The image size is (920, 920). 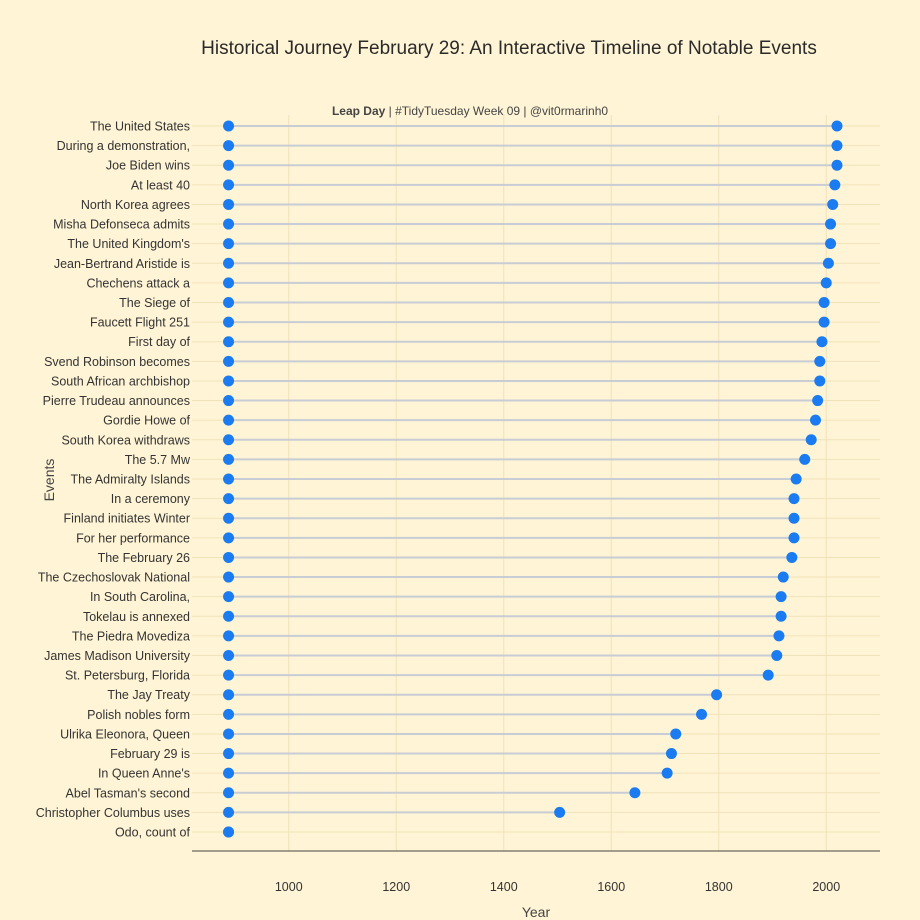 What do you see at coordinates (117, 362) in the screenshot?
I see `event-label: Svend Robinson becomes` at bounding box center [117, 362].